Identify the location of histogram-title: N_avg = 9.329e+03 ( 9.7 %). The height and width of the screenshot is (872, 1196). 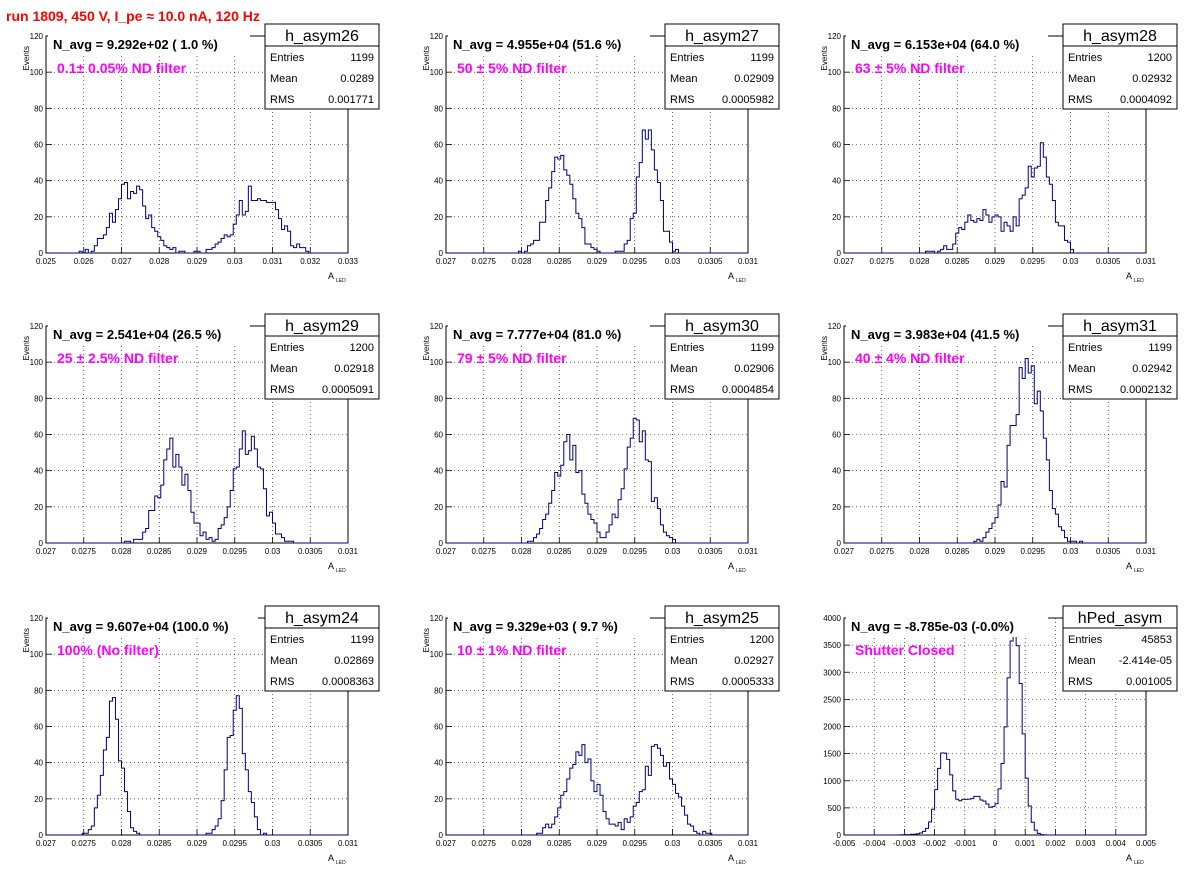
(535, 626).